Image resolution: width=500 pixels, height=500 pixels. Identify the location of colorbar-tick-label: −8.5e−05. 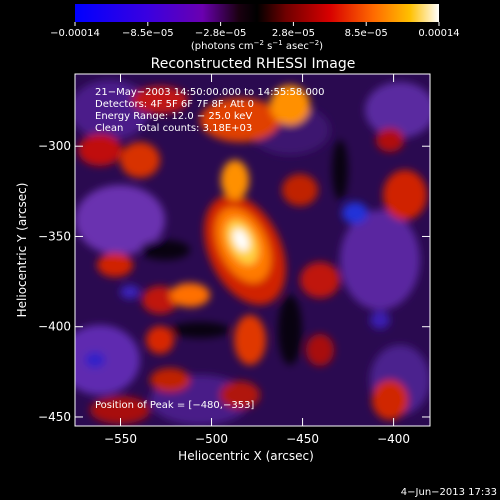
(148, 33).